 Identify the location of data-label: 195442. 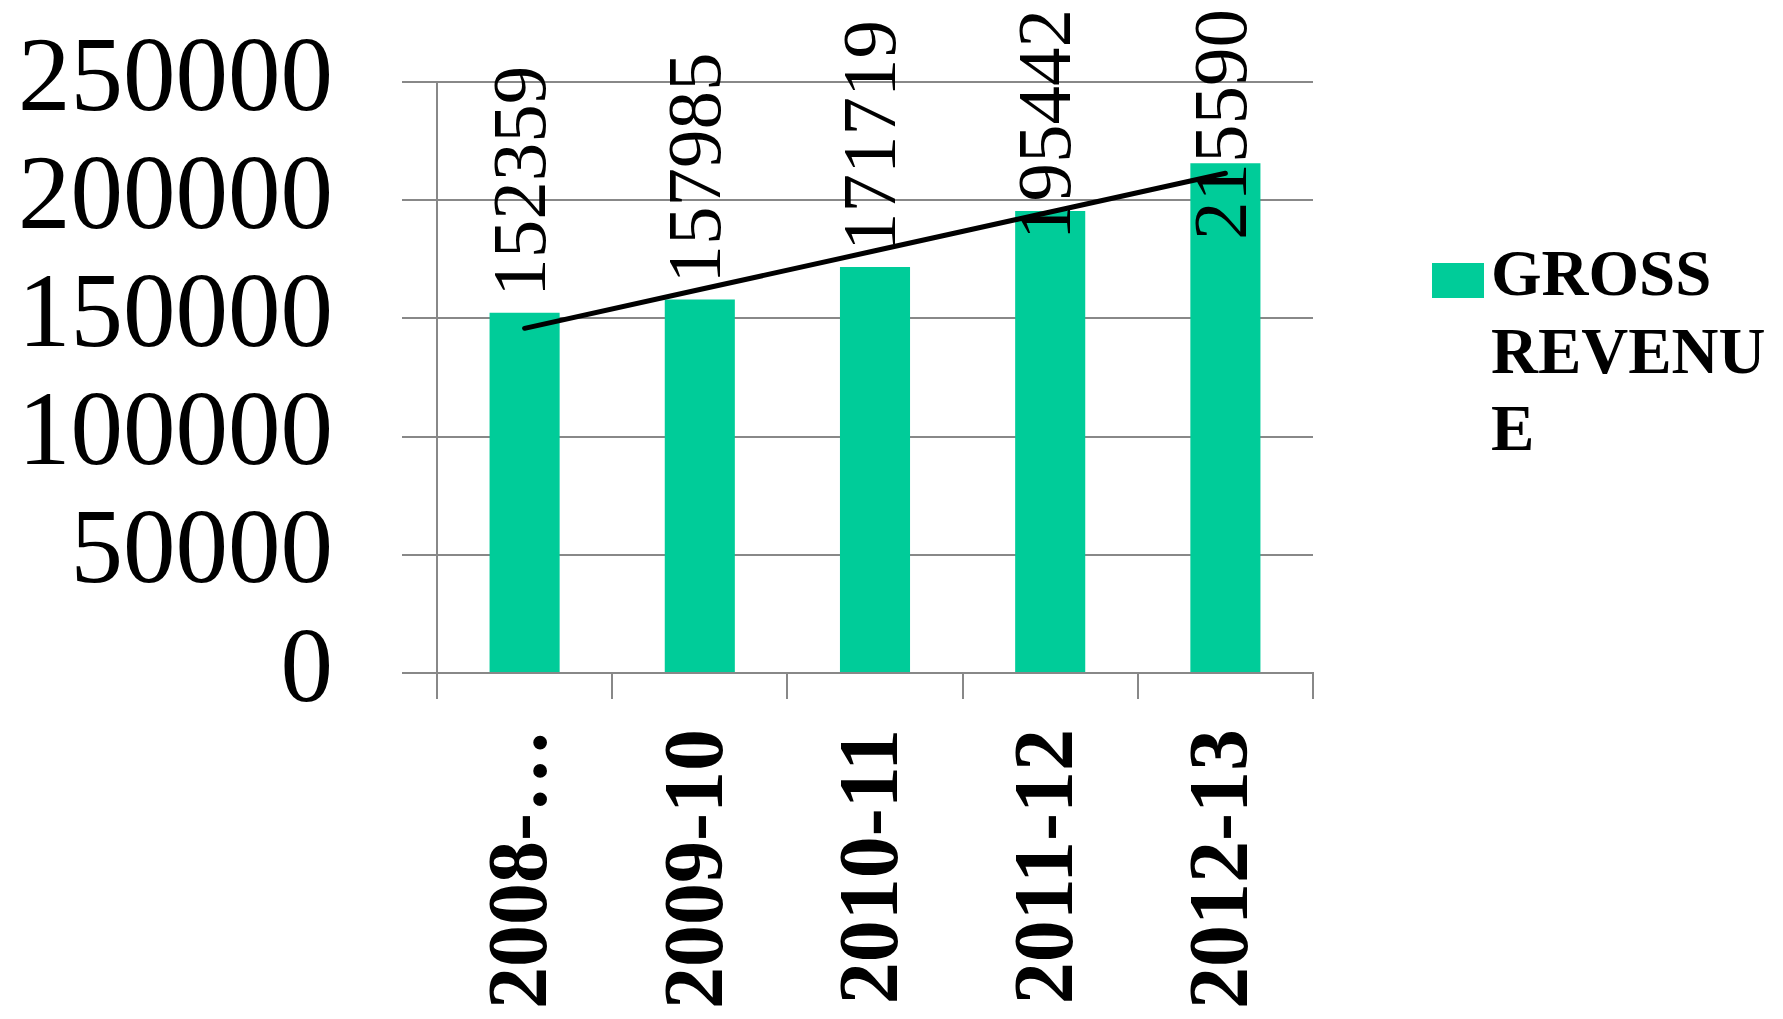
(1044, 124).